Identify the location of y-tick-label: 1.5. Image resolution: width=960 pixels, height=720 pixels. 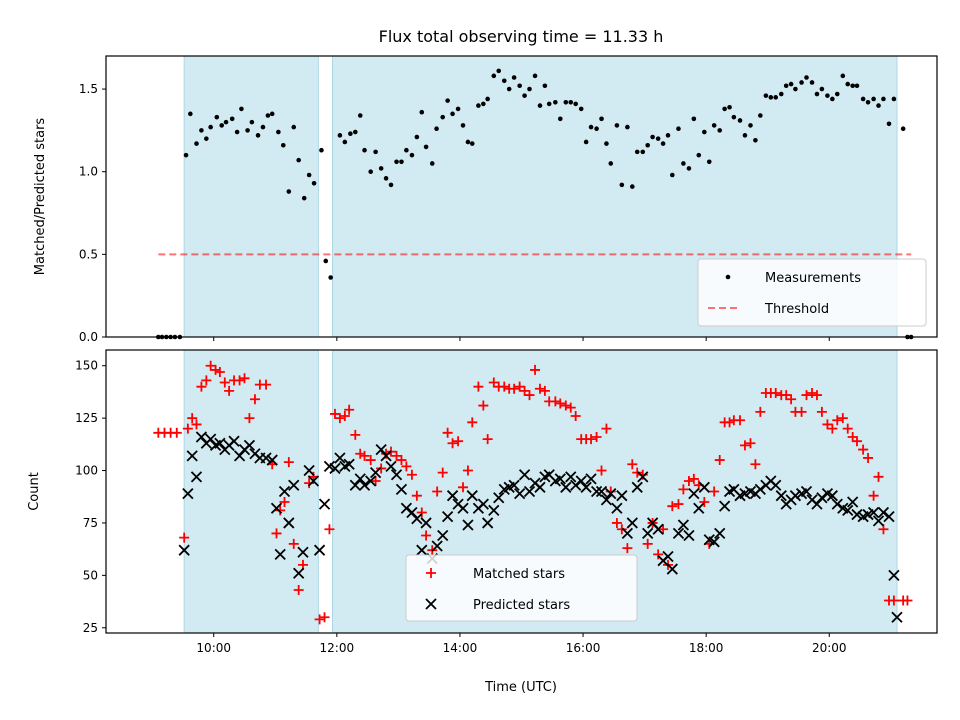
(88, 89).